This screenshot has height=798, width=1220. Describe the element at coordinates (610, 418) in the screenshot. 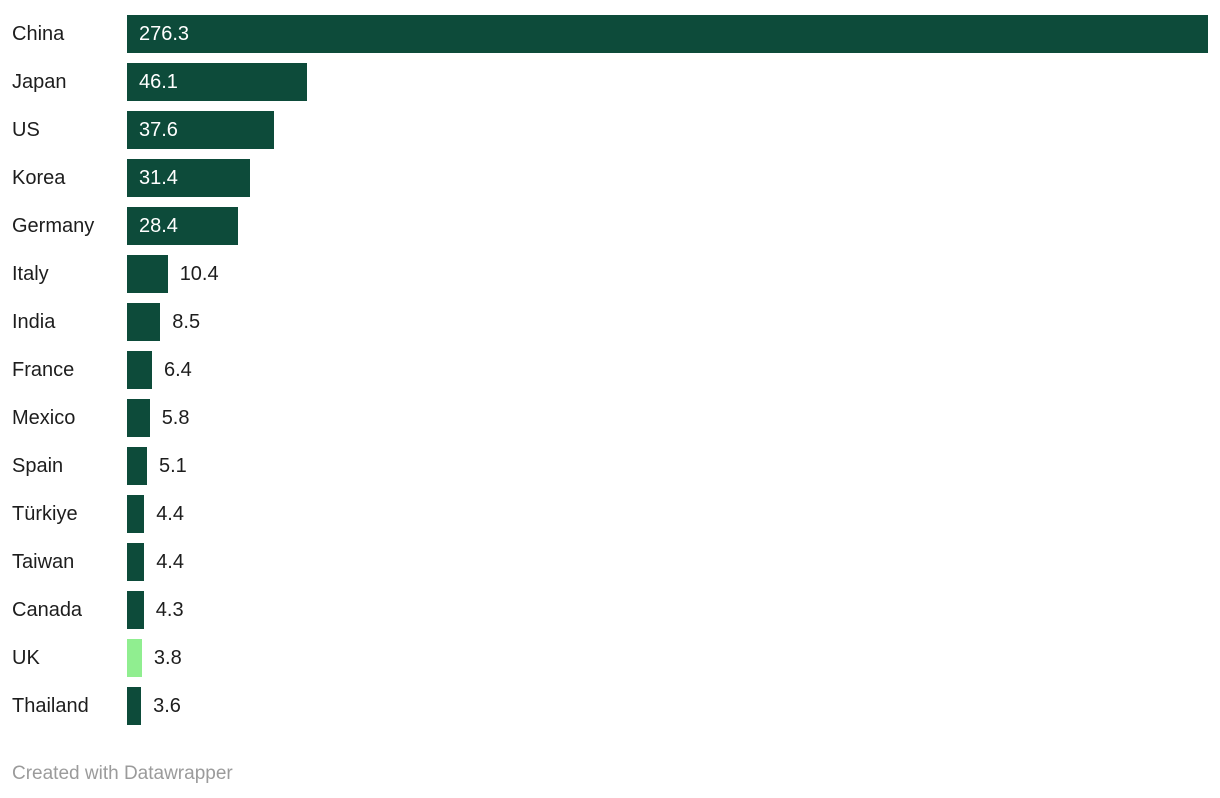

I see `bar-row: Mexico 5.8` at that location.